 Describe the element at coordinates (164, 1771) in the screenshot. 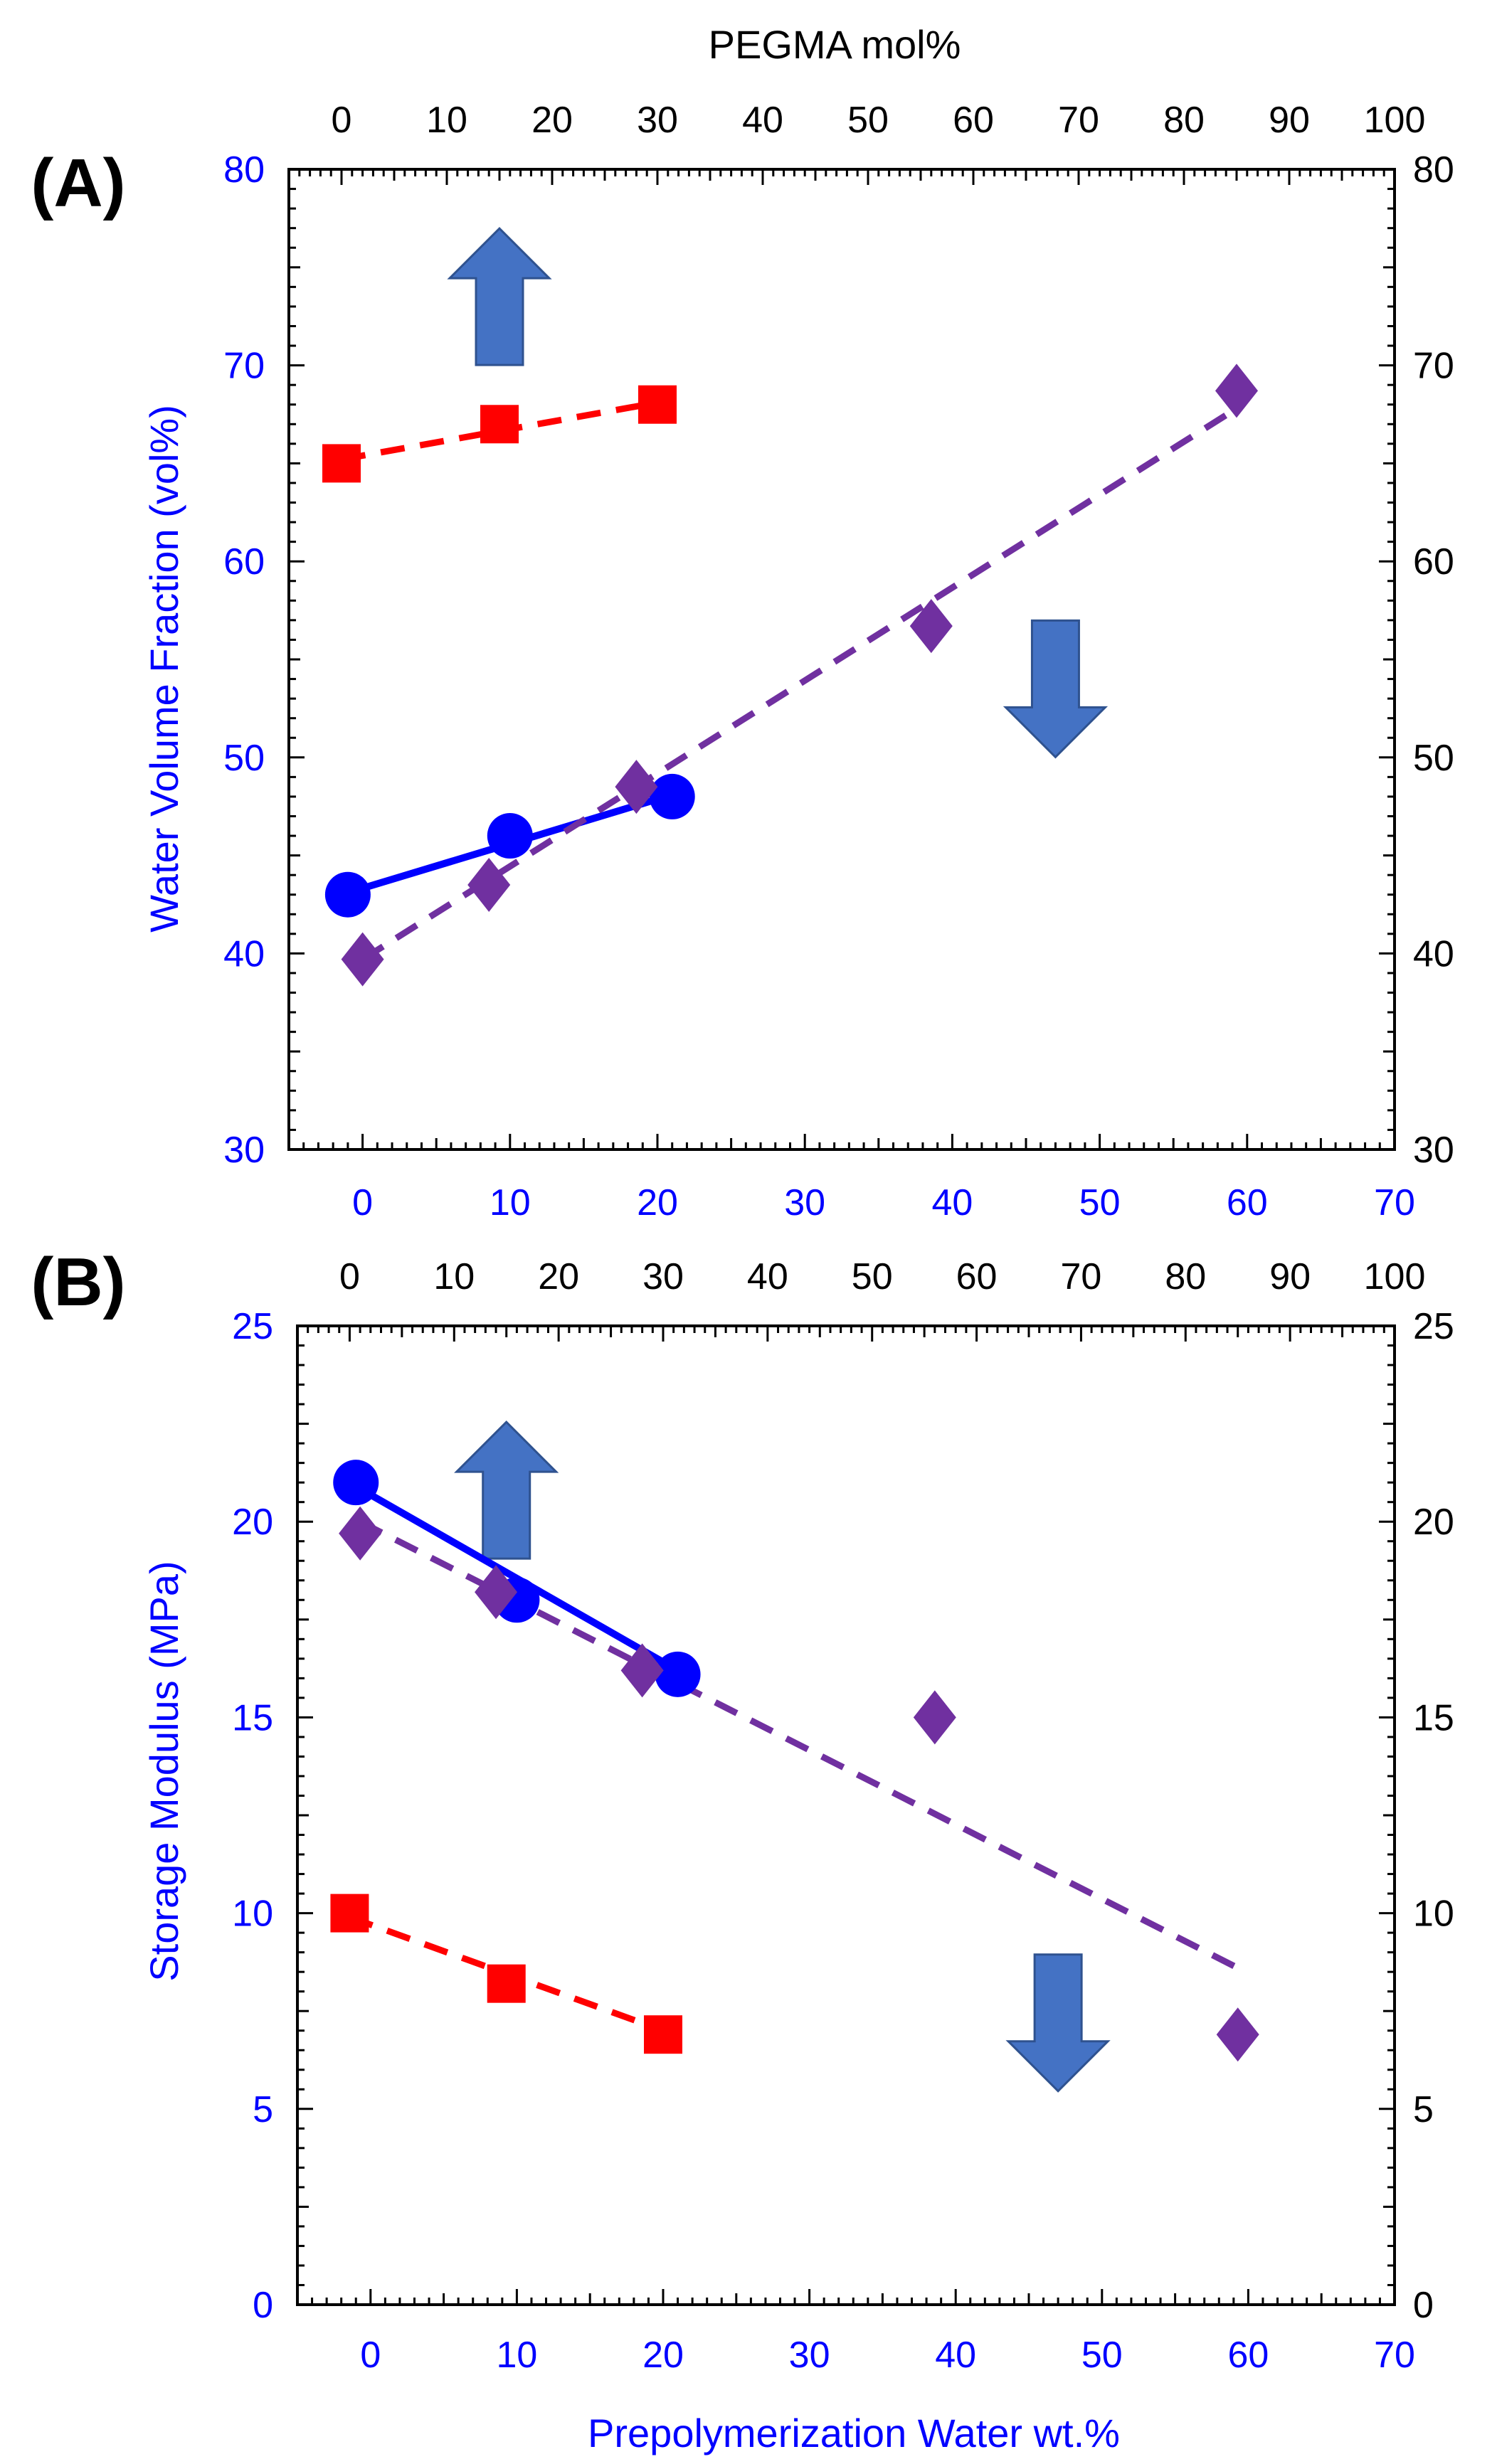

I see `y-axis-title-b: Storage Modulus (MPa)` at that location.